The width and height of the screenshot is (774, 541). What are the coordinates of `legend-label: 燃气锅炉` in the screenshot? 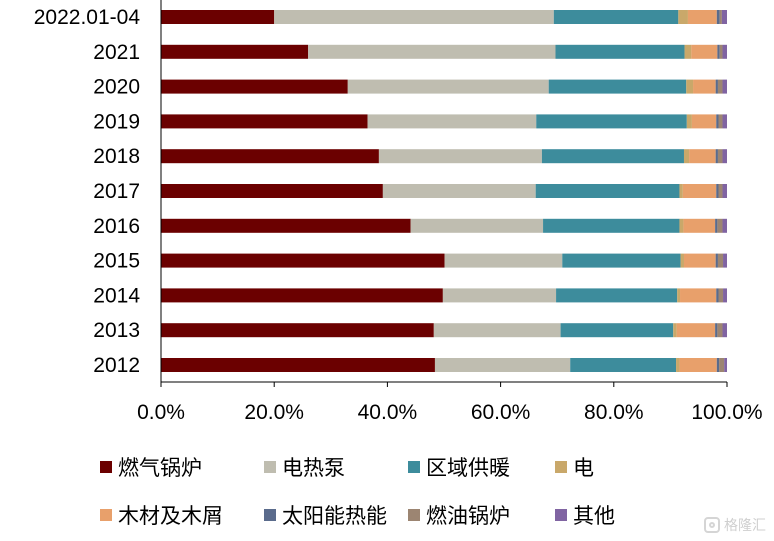 It's located at (160, 468).